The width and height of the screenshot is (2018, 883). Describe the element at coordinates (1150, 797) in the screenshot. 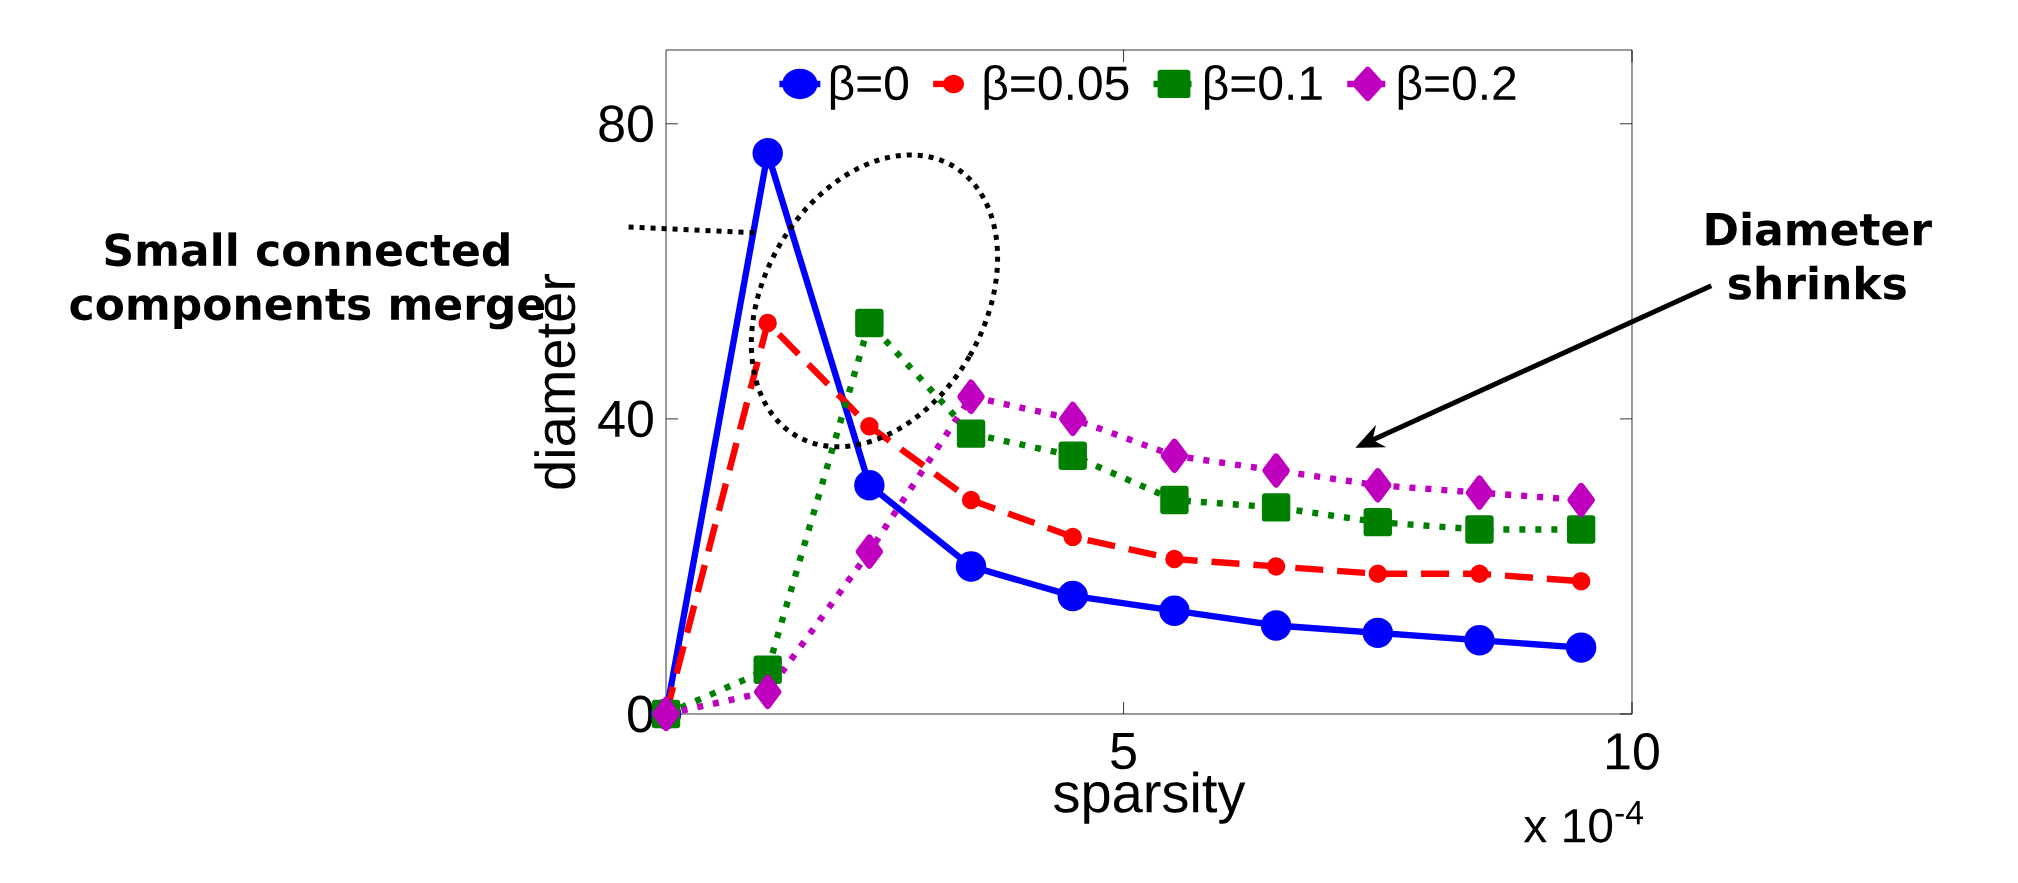

I see `x-axis-title: sparsity` at that location.